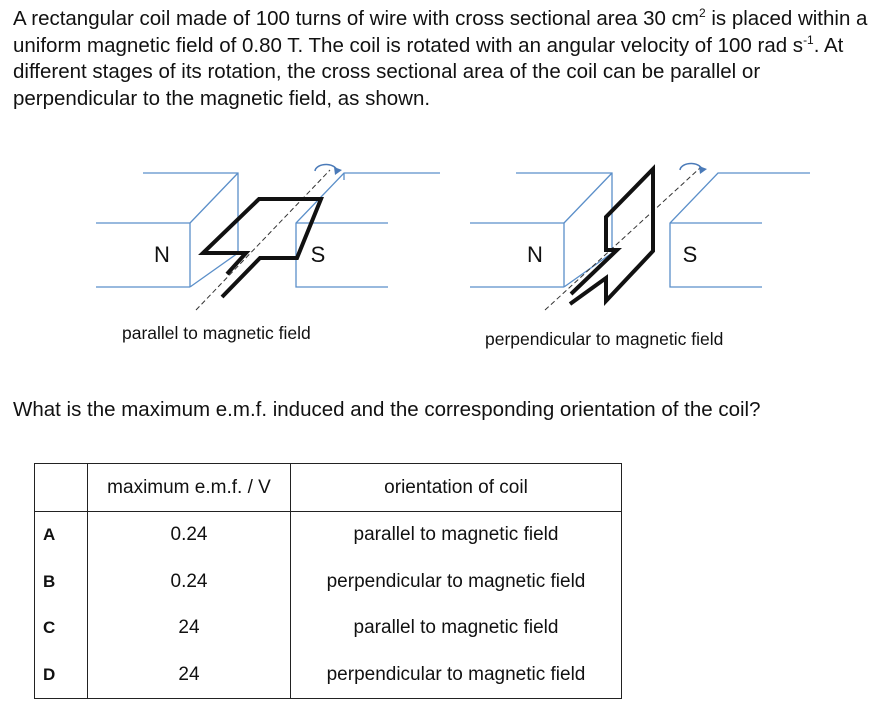 This screenshot has width=887, height=712. Describe the element at coordinates (61, 675) in the screenshot. I see `option-d-key-cell: D` at that location.